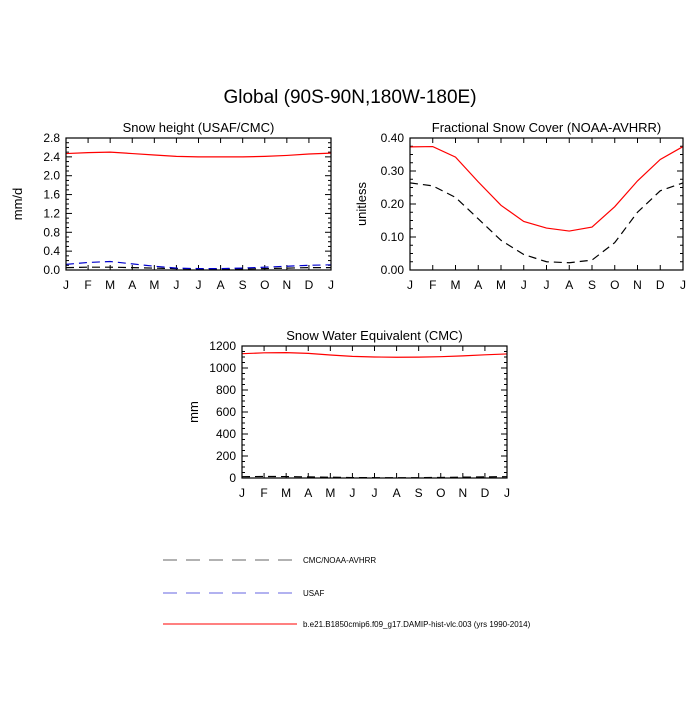 The width and height of the screenshot is (700, 705). Describe the element at coordinates (51, 176) in the screenshot. I see `y-tick-label: 2.0` at that location.